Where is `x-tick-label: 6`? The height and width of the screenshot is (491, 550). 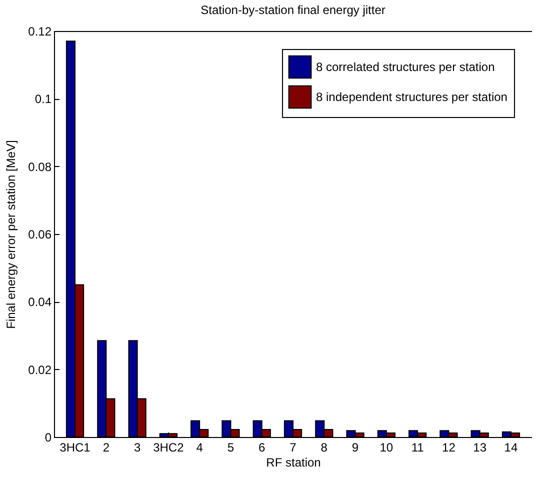 x-tick-label: 6 is located at coordinates (262, 447).